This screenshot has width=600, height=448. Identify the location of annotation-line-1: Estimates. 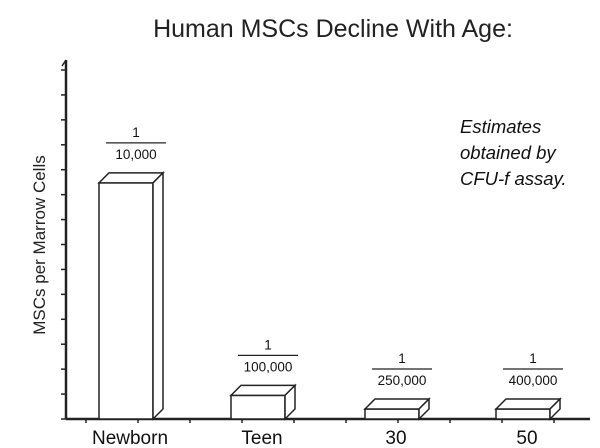
(500, 126).